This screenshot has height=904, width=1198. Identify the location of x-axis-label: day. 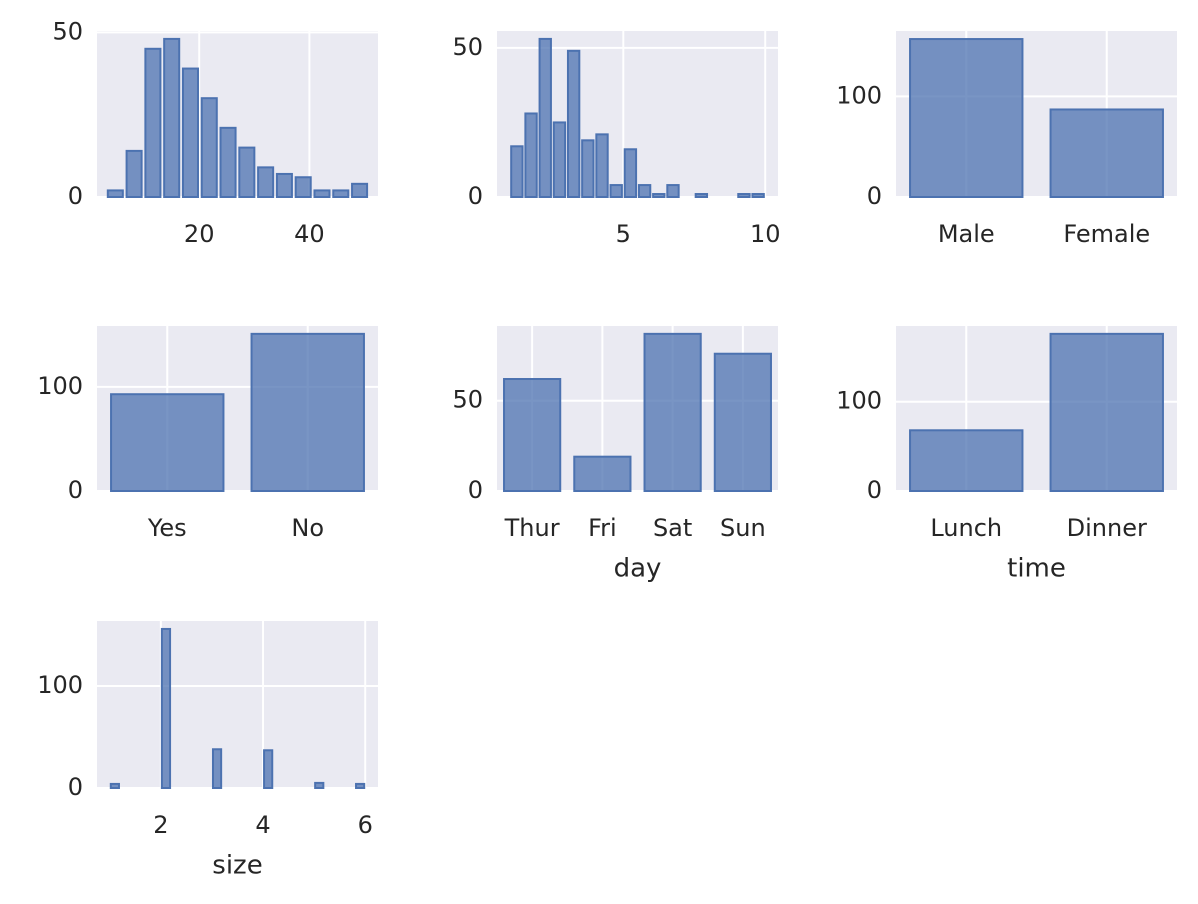
(638, 569).